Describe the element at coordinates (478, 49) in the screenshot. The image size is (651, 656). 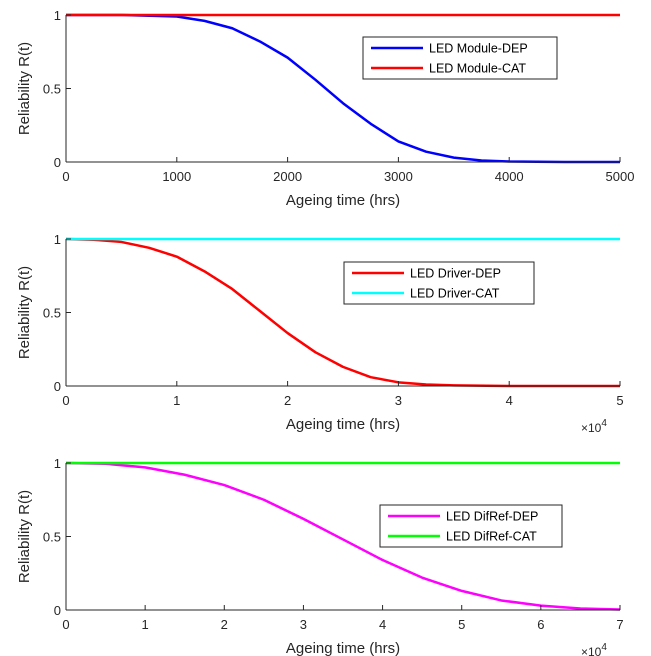
I see `legend-label-1: LED Module-DEP` at that location.